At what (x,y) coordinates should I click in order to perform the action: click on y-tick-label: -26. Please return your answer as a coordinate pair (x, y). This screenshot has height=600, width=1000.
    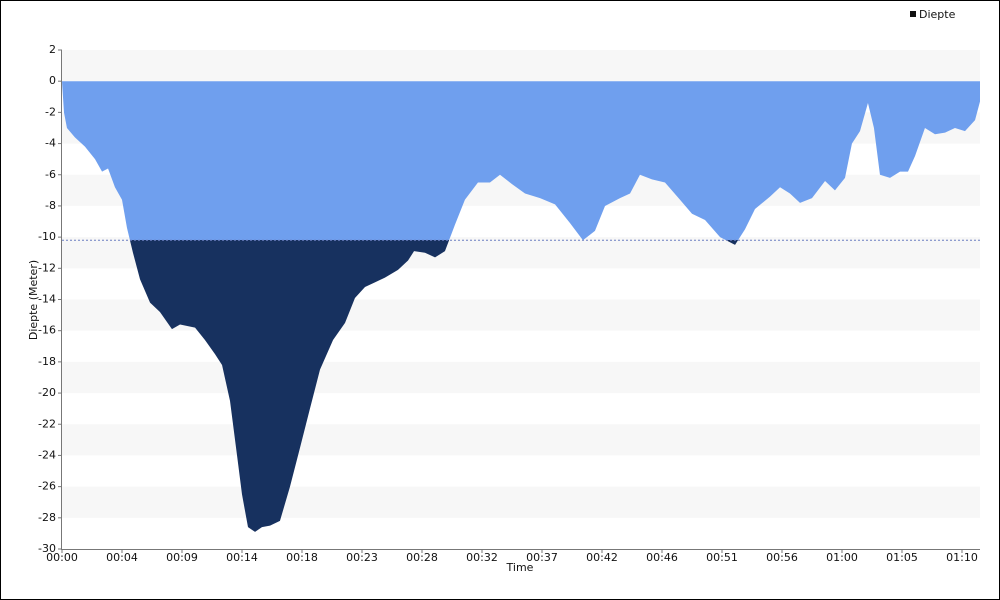
    Looking at the image, I should click on (47, 486).